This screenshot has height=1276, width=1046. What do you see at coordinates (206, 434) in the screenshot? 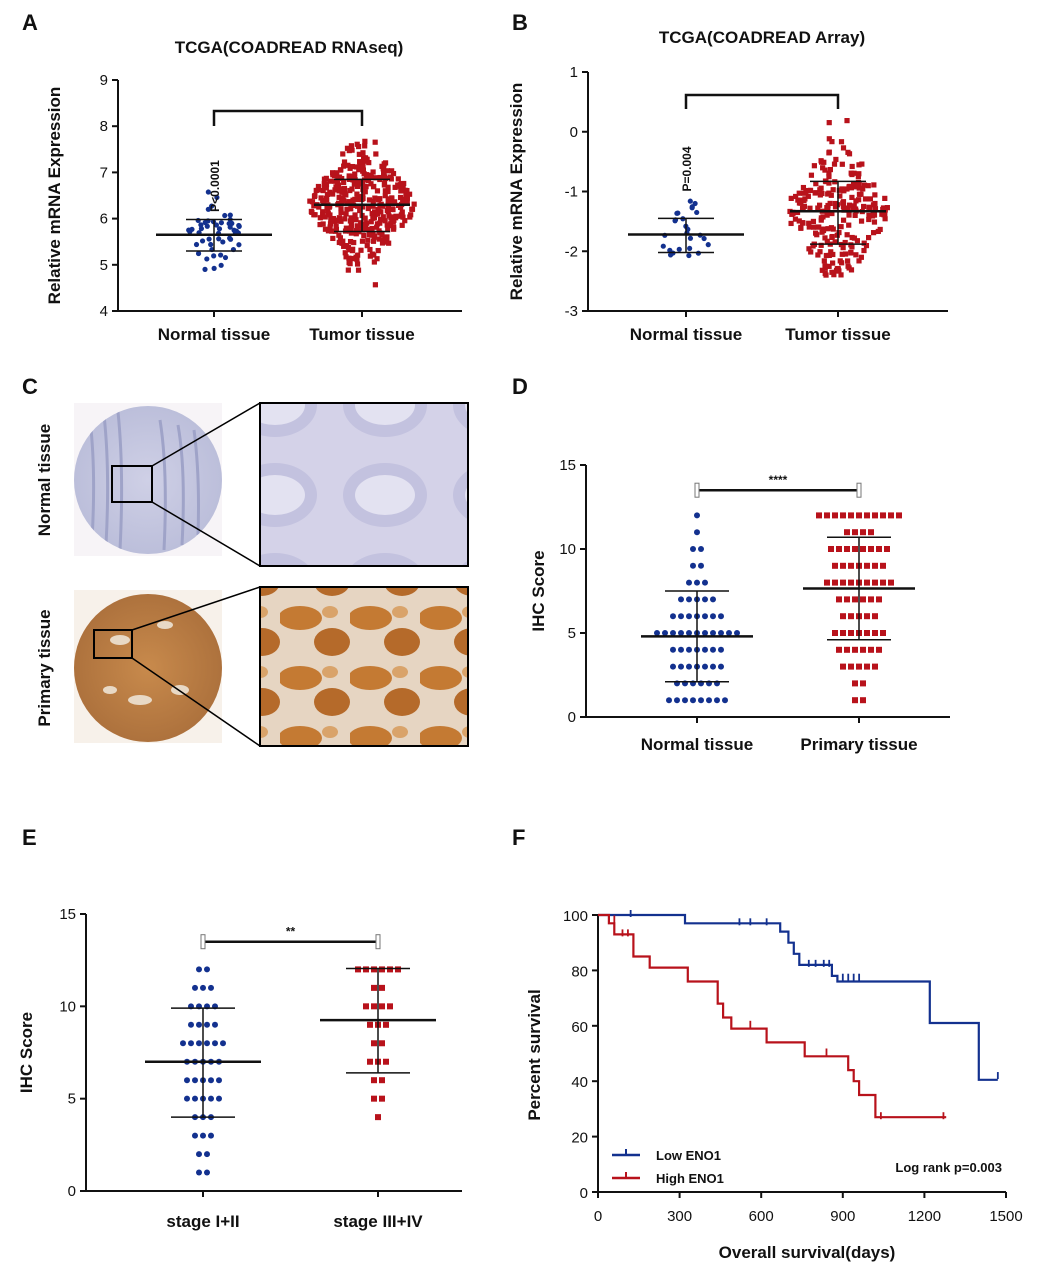
I see `zoom-line` at bounding box center [206, 434].